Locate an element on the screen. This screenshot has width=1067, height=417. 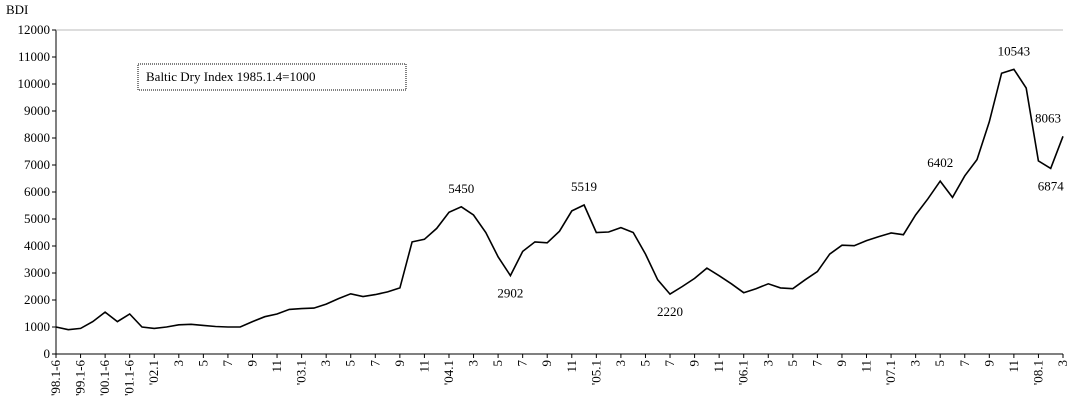
y-tick-label: 5000 is located at coordinates (37, 218).